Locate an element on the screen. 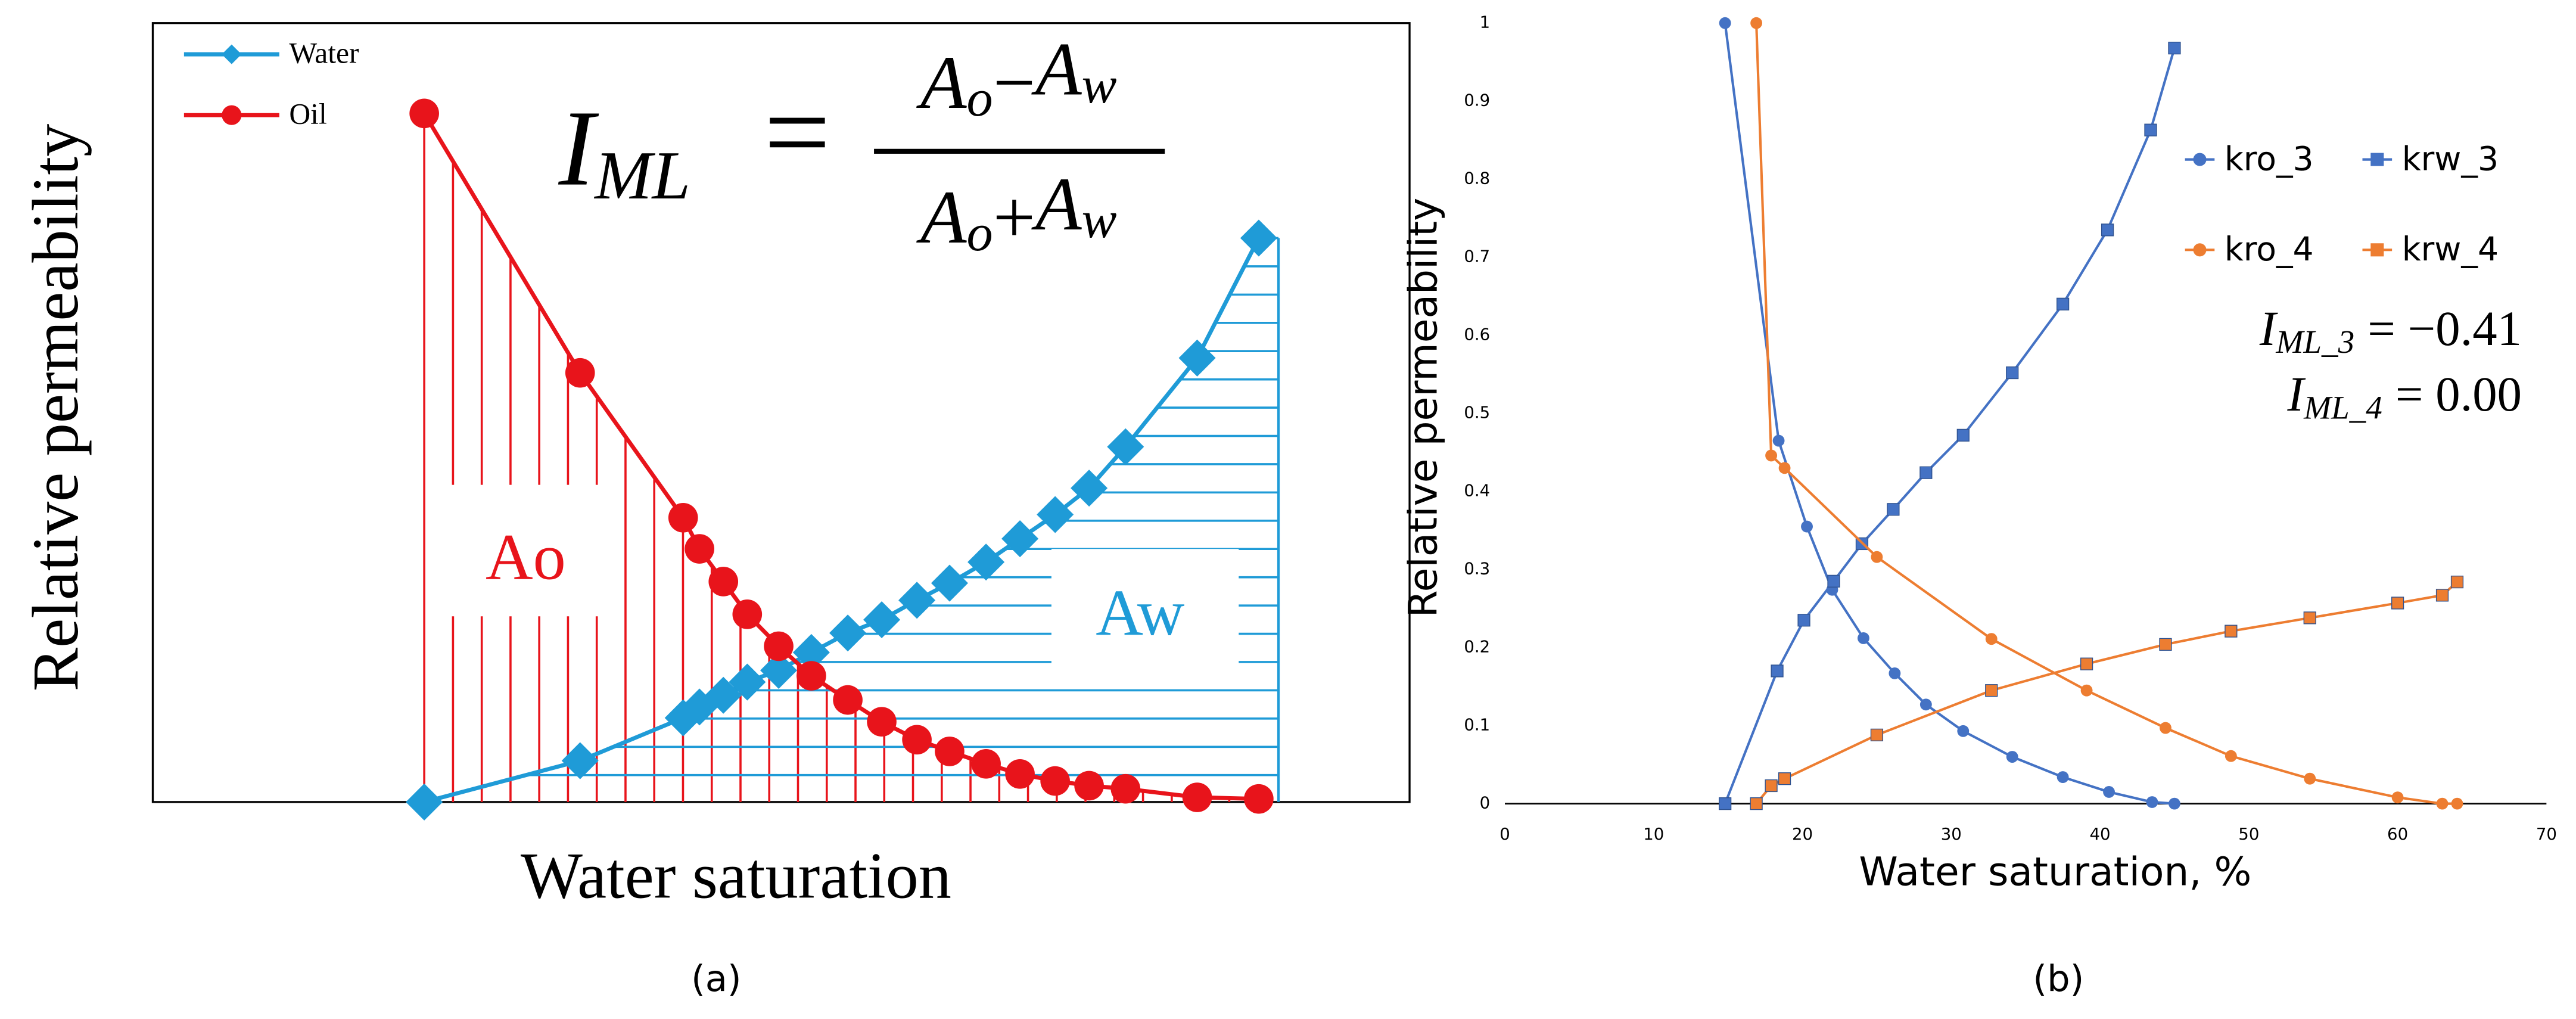 The width and height of the screenshot is (2576, 1019). x-tick-label: 50 is located at coordinates (2248, 834).